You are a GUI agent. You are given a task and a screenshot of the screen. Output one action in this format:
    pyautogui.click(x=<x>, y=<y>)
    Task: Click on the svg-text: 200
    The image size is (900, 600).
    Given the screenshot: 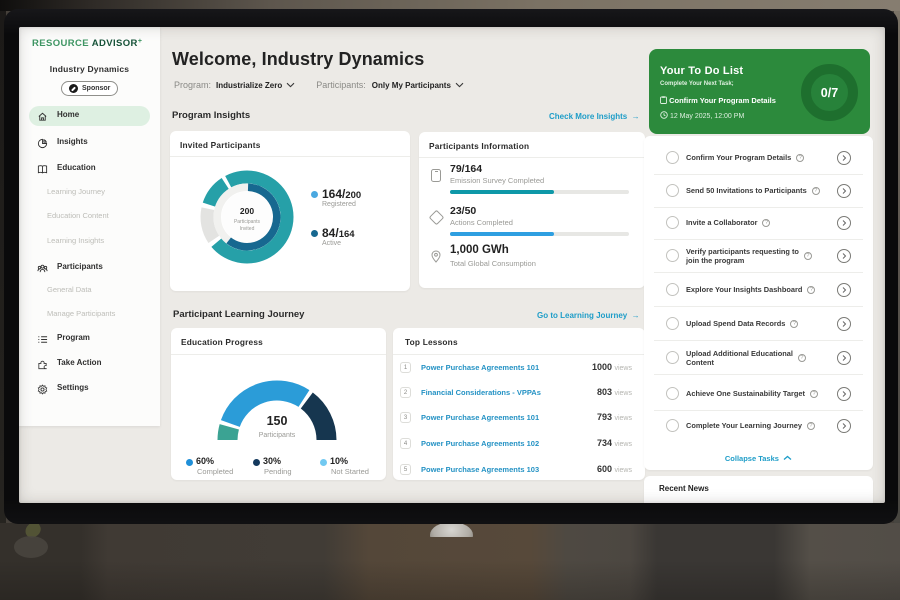 What is the action you would take?
    pyautogui.click(x=247, y=211)
    